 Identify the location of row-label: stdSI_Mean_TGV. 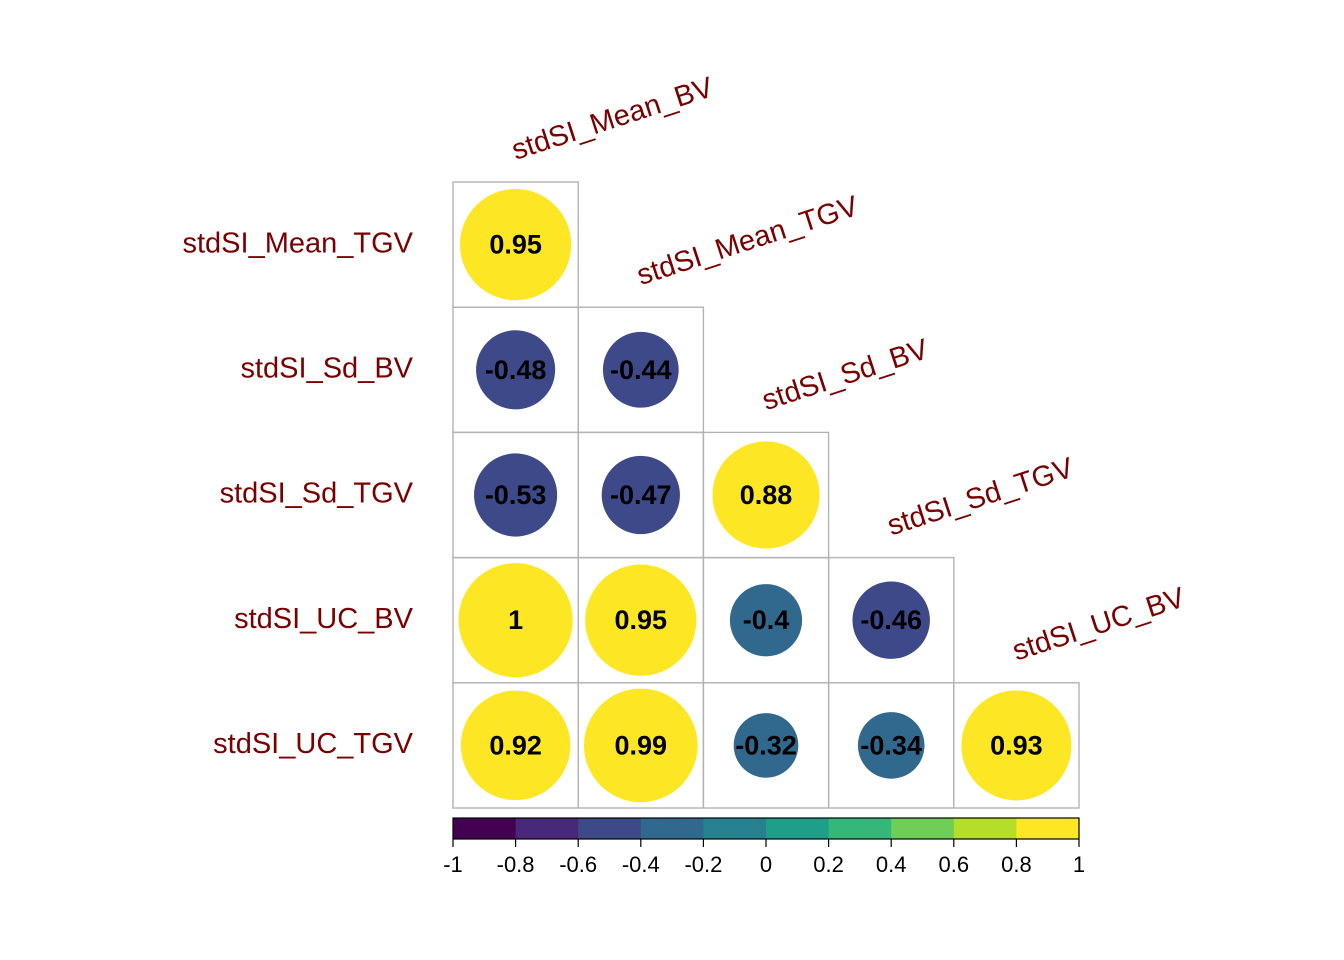
(298, 243).